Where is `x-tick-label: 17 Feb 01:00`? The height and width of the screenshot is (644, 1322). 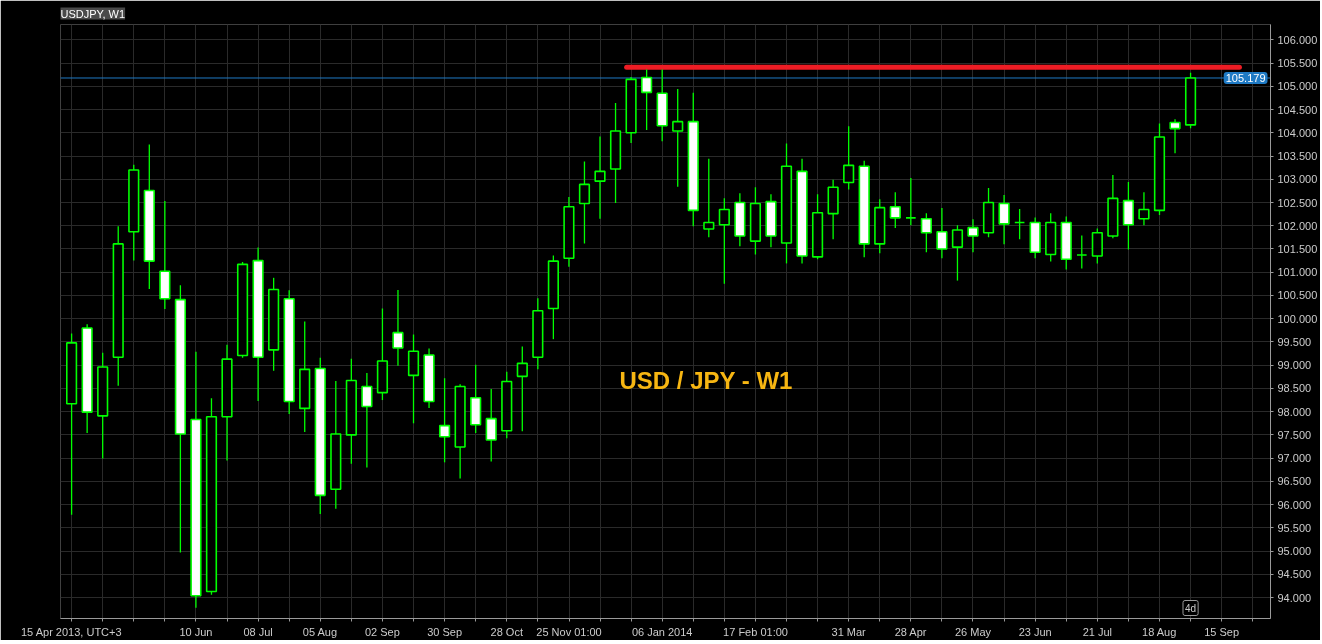
x-tick-label: 17 Feb 01:00 is located at coordinates (755, 631).